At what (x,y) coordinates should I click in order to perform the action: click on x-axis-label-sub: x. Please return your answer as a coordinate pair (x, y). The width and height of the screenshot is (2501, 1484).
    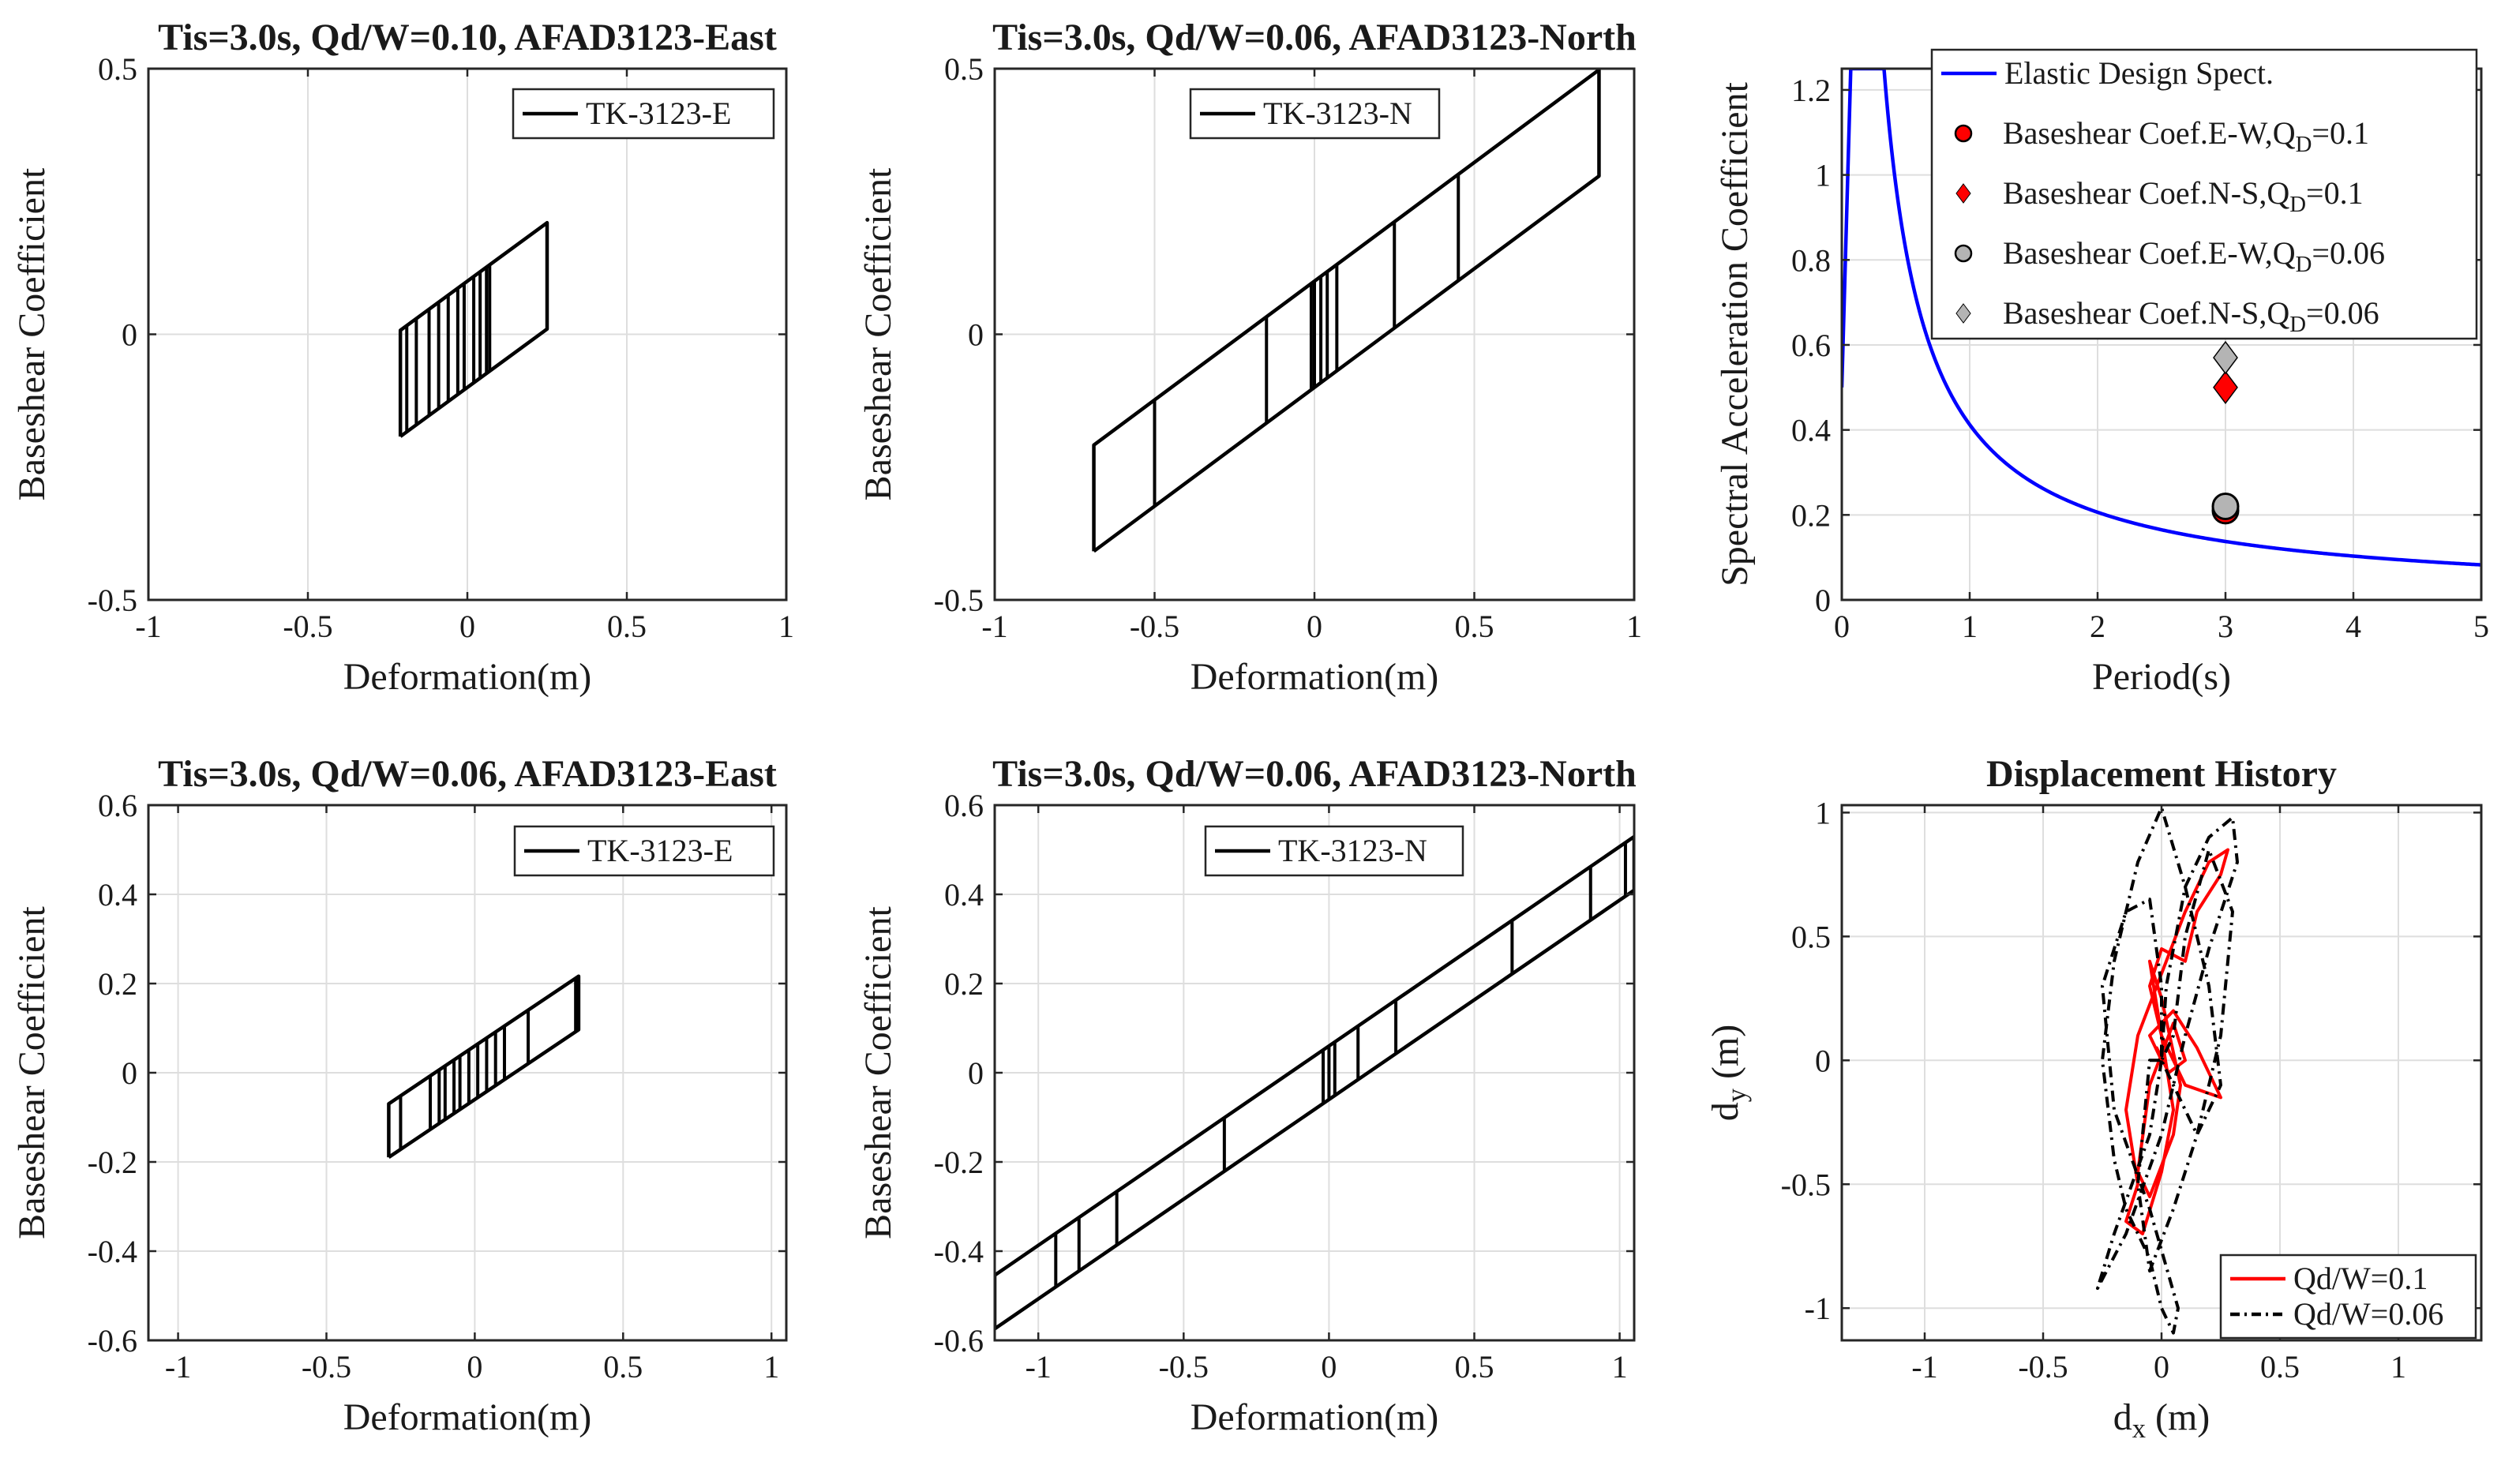
    Looking at the image, I should click on (2139, 1429).